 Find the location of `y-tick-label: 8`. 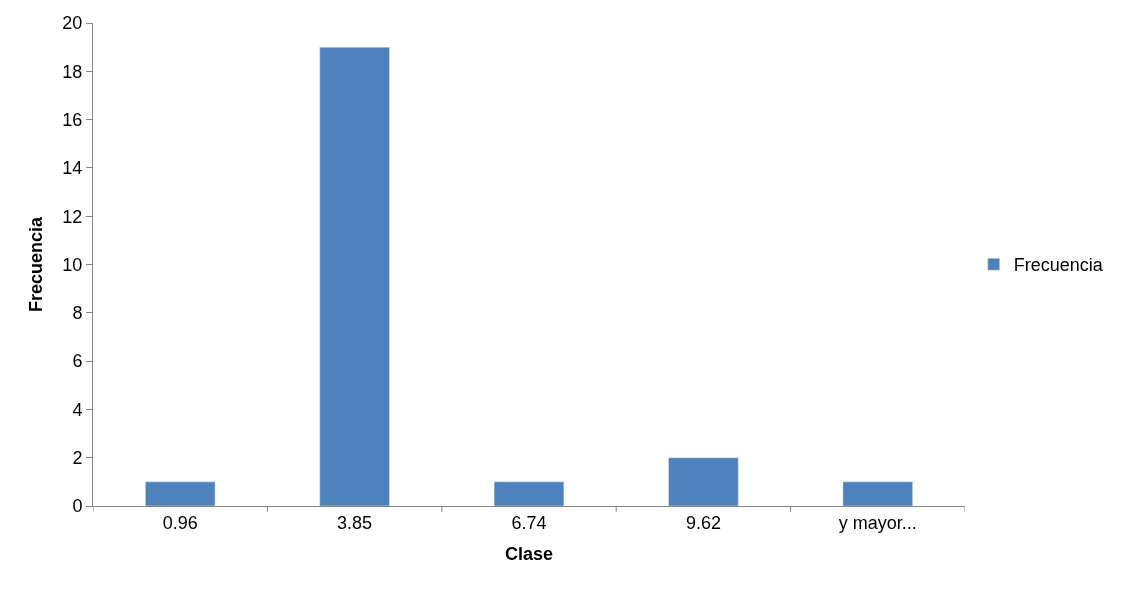

y-tick-label: 8 is located at coordinates (77, 313).